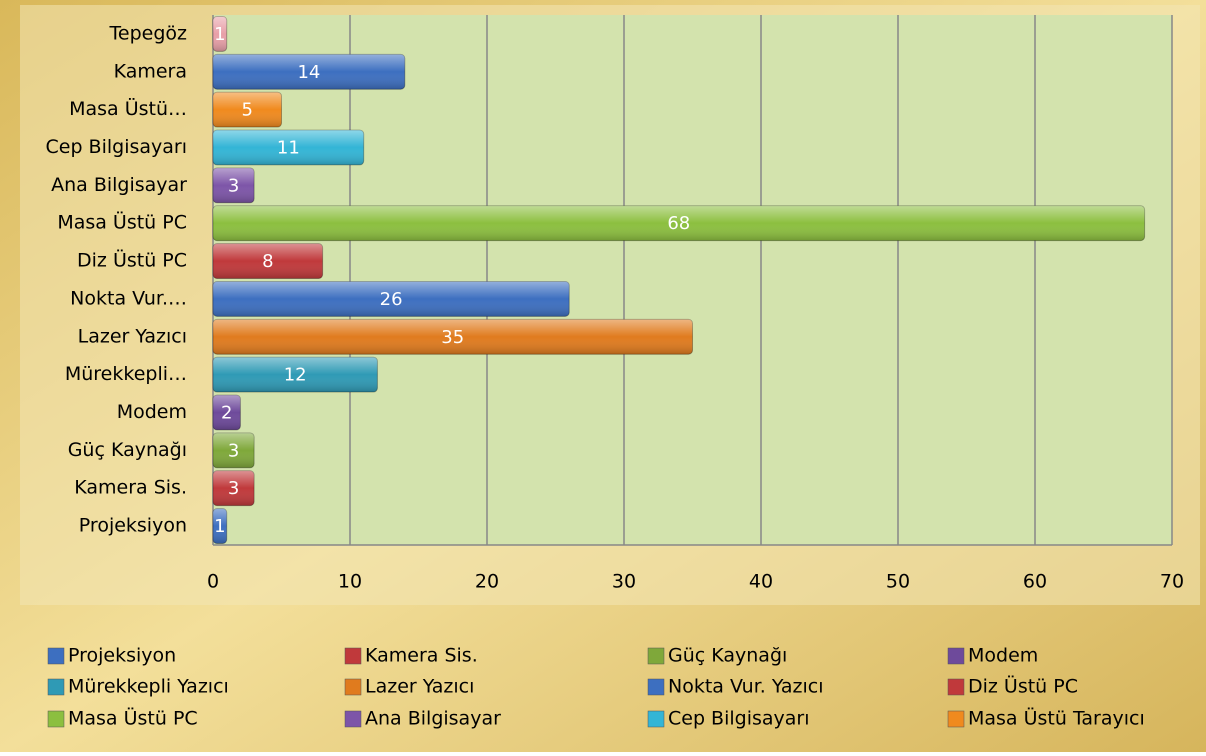  Describe the element at coordinates (122, 222) in the screenshot. I see `y-tick-label: Masa Üstü PC` at that location.